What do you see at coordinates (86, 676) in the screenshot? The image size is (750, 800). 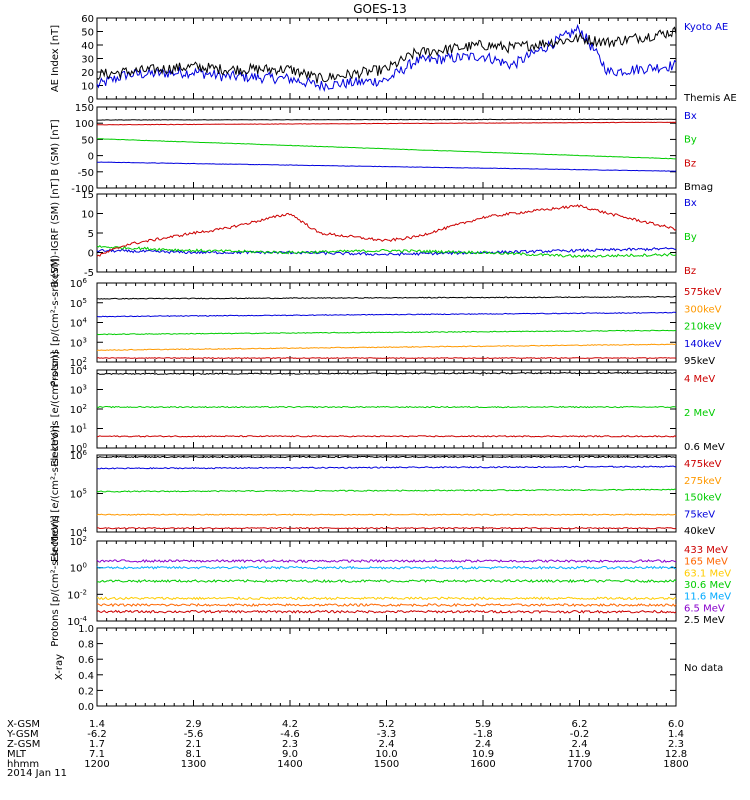 I see `y-tick-label: 0.4` at bounding box center [86, 676].